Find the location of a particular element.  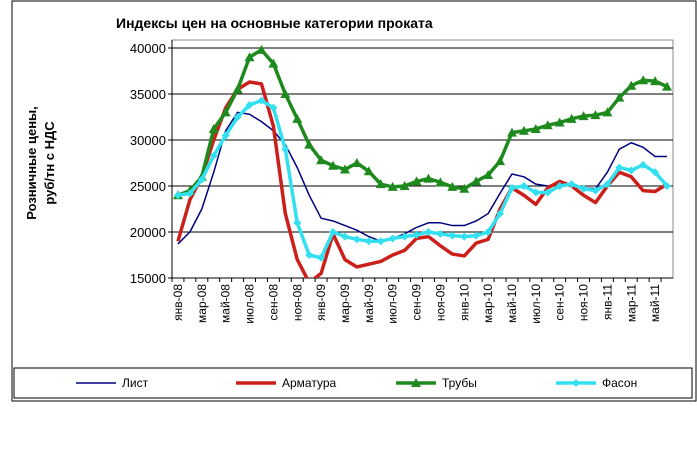

x-tick-label: мар-10 is located at coordinates (488, 303).